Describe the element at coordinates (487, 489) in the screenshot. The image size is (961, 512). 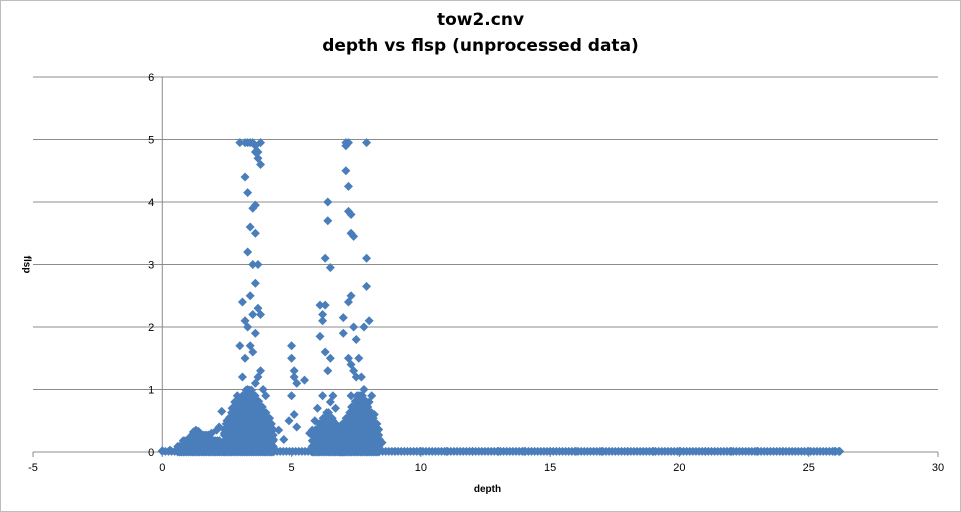
I see `x-axis-label: depth` at that location.